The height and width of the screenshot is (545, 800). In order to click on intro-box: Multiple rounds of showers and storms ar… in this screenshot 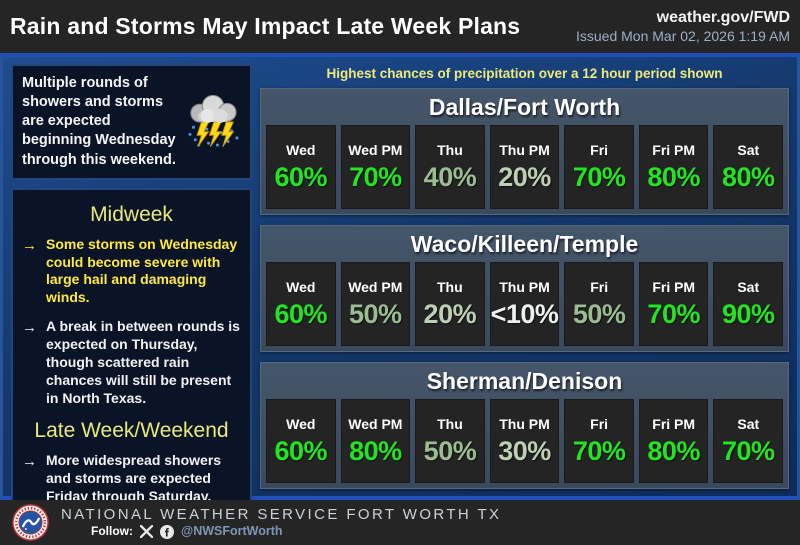, I will do `click(131, 122)`.